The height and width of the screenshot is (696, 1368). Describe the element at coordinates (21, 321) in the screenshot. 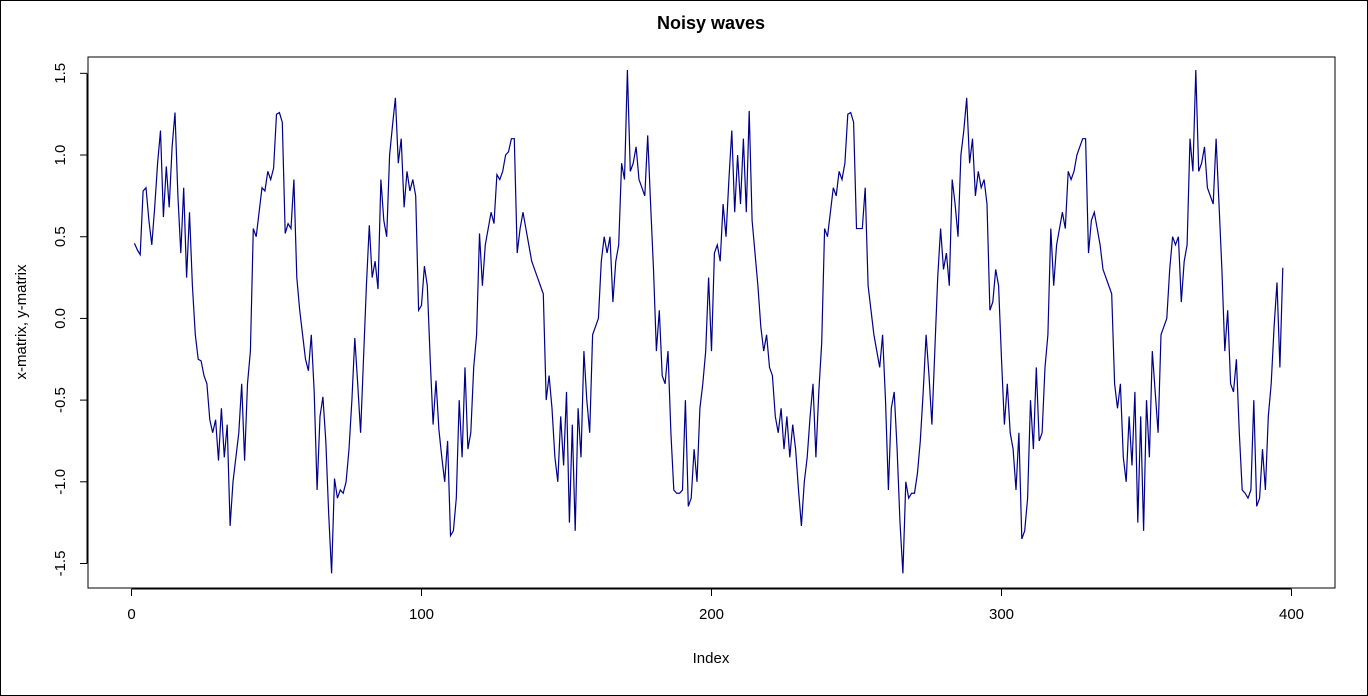

I see `y-axis-label: x-matrix, y-matrix` at that location.